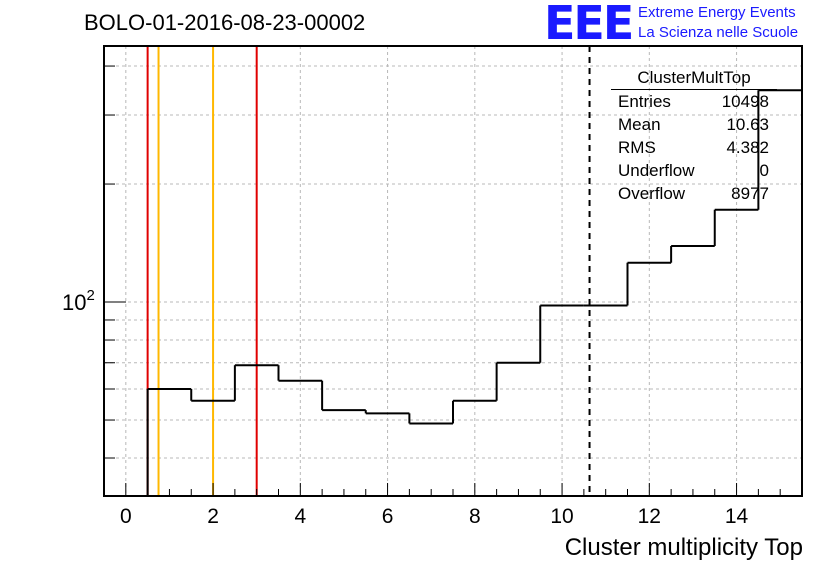 The image size is (836, 572). Describe the element at coordinates (213, 516) in the screenshot. I see `x-tick-label: 2` at that location.